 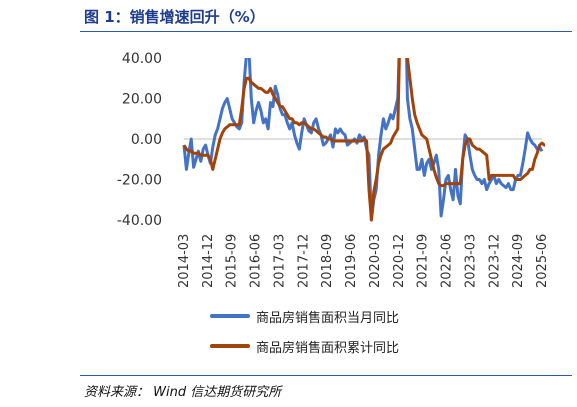 I want to click on source-note: 资料来源： Wind 信达期货研究所, so click(x=183, y=392).